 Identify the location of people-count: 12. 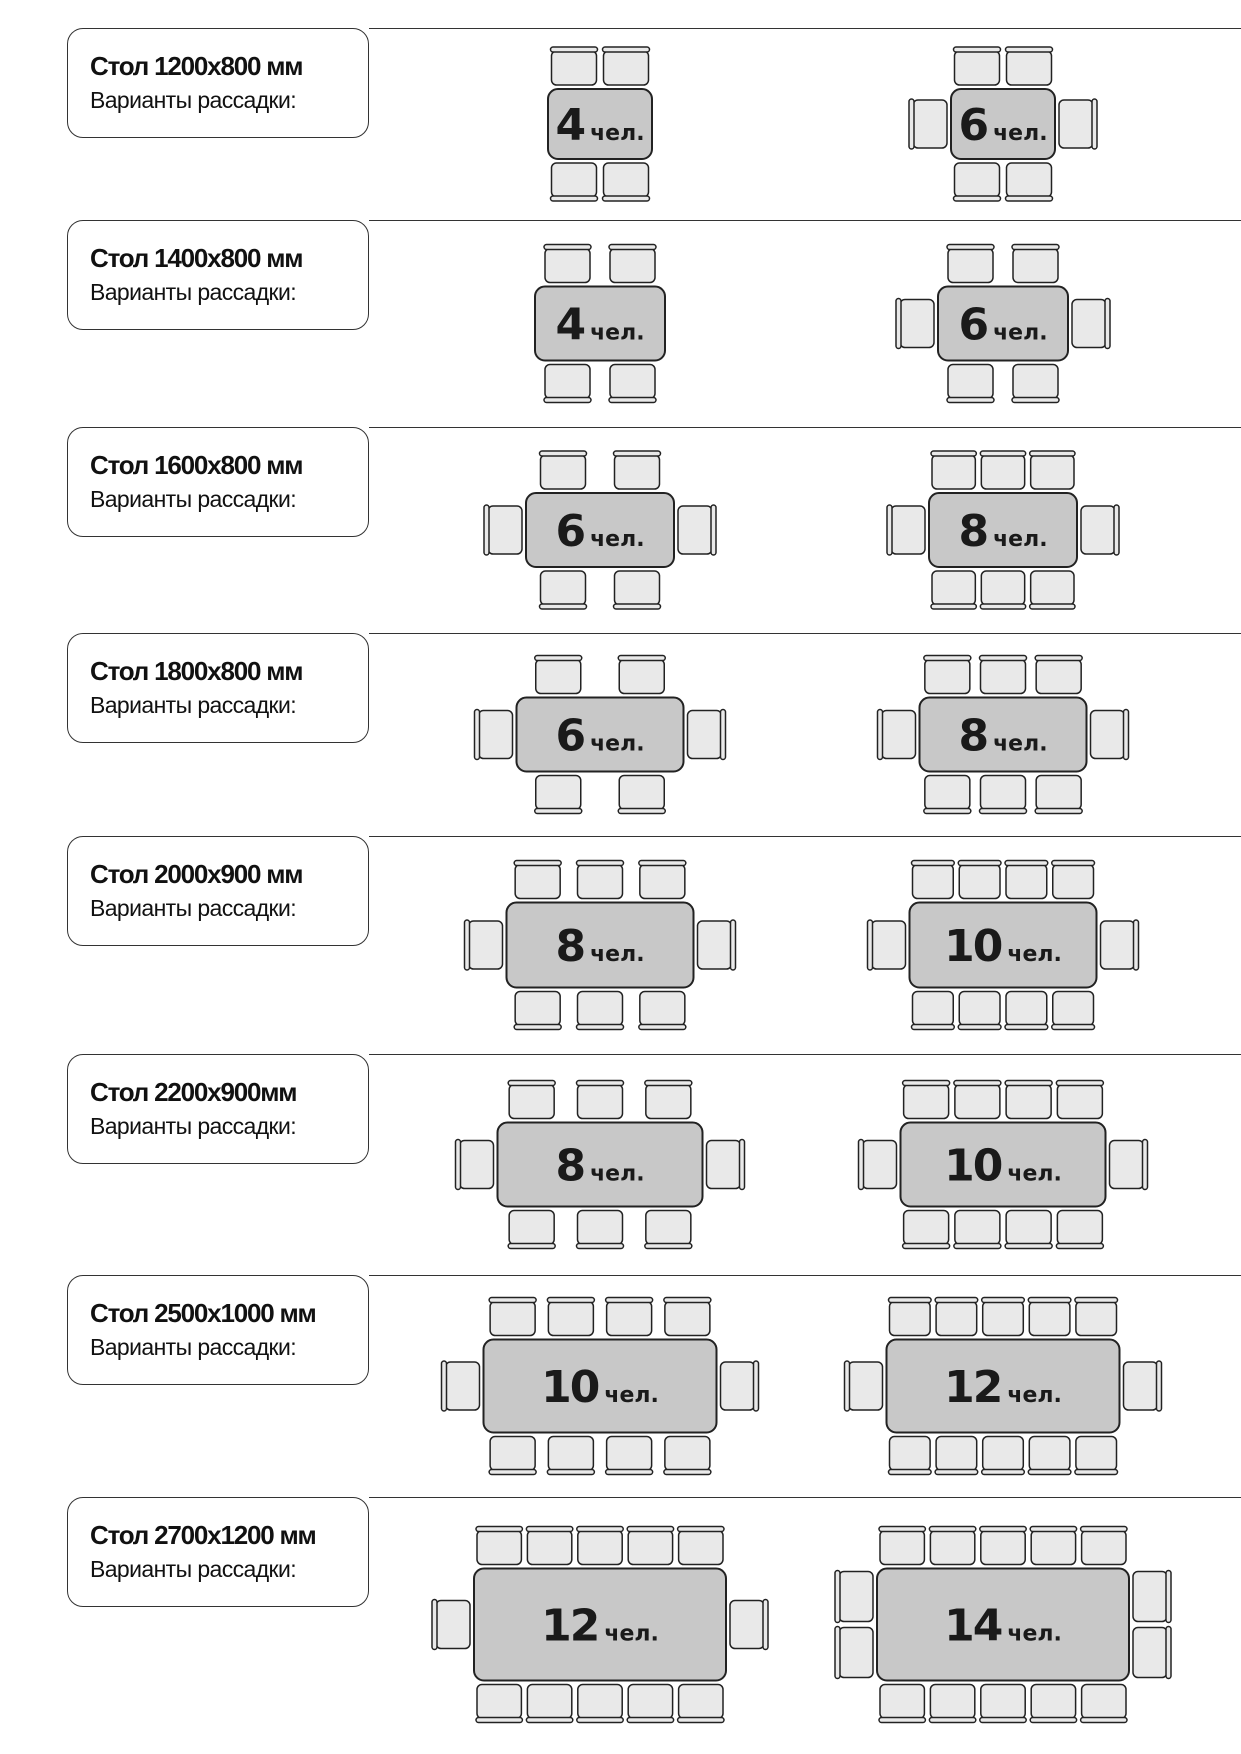
(972, 1387).